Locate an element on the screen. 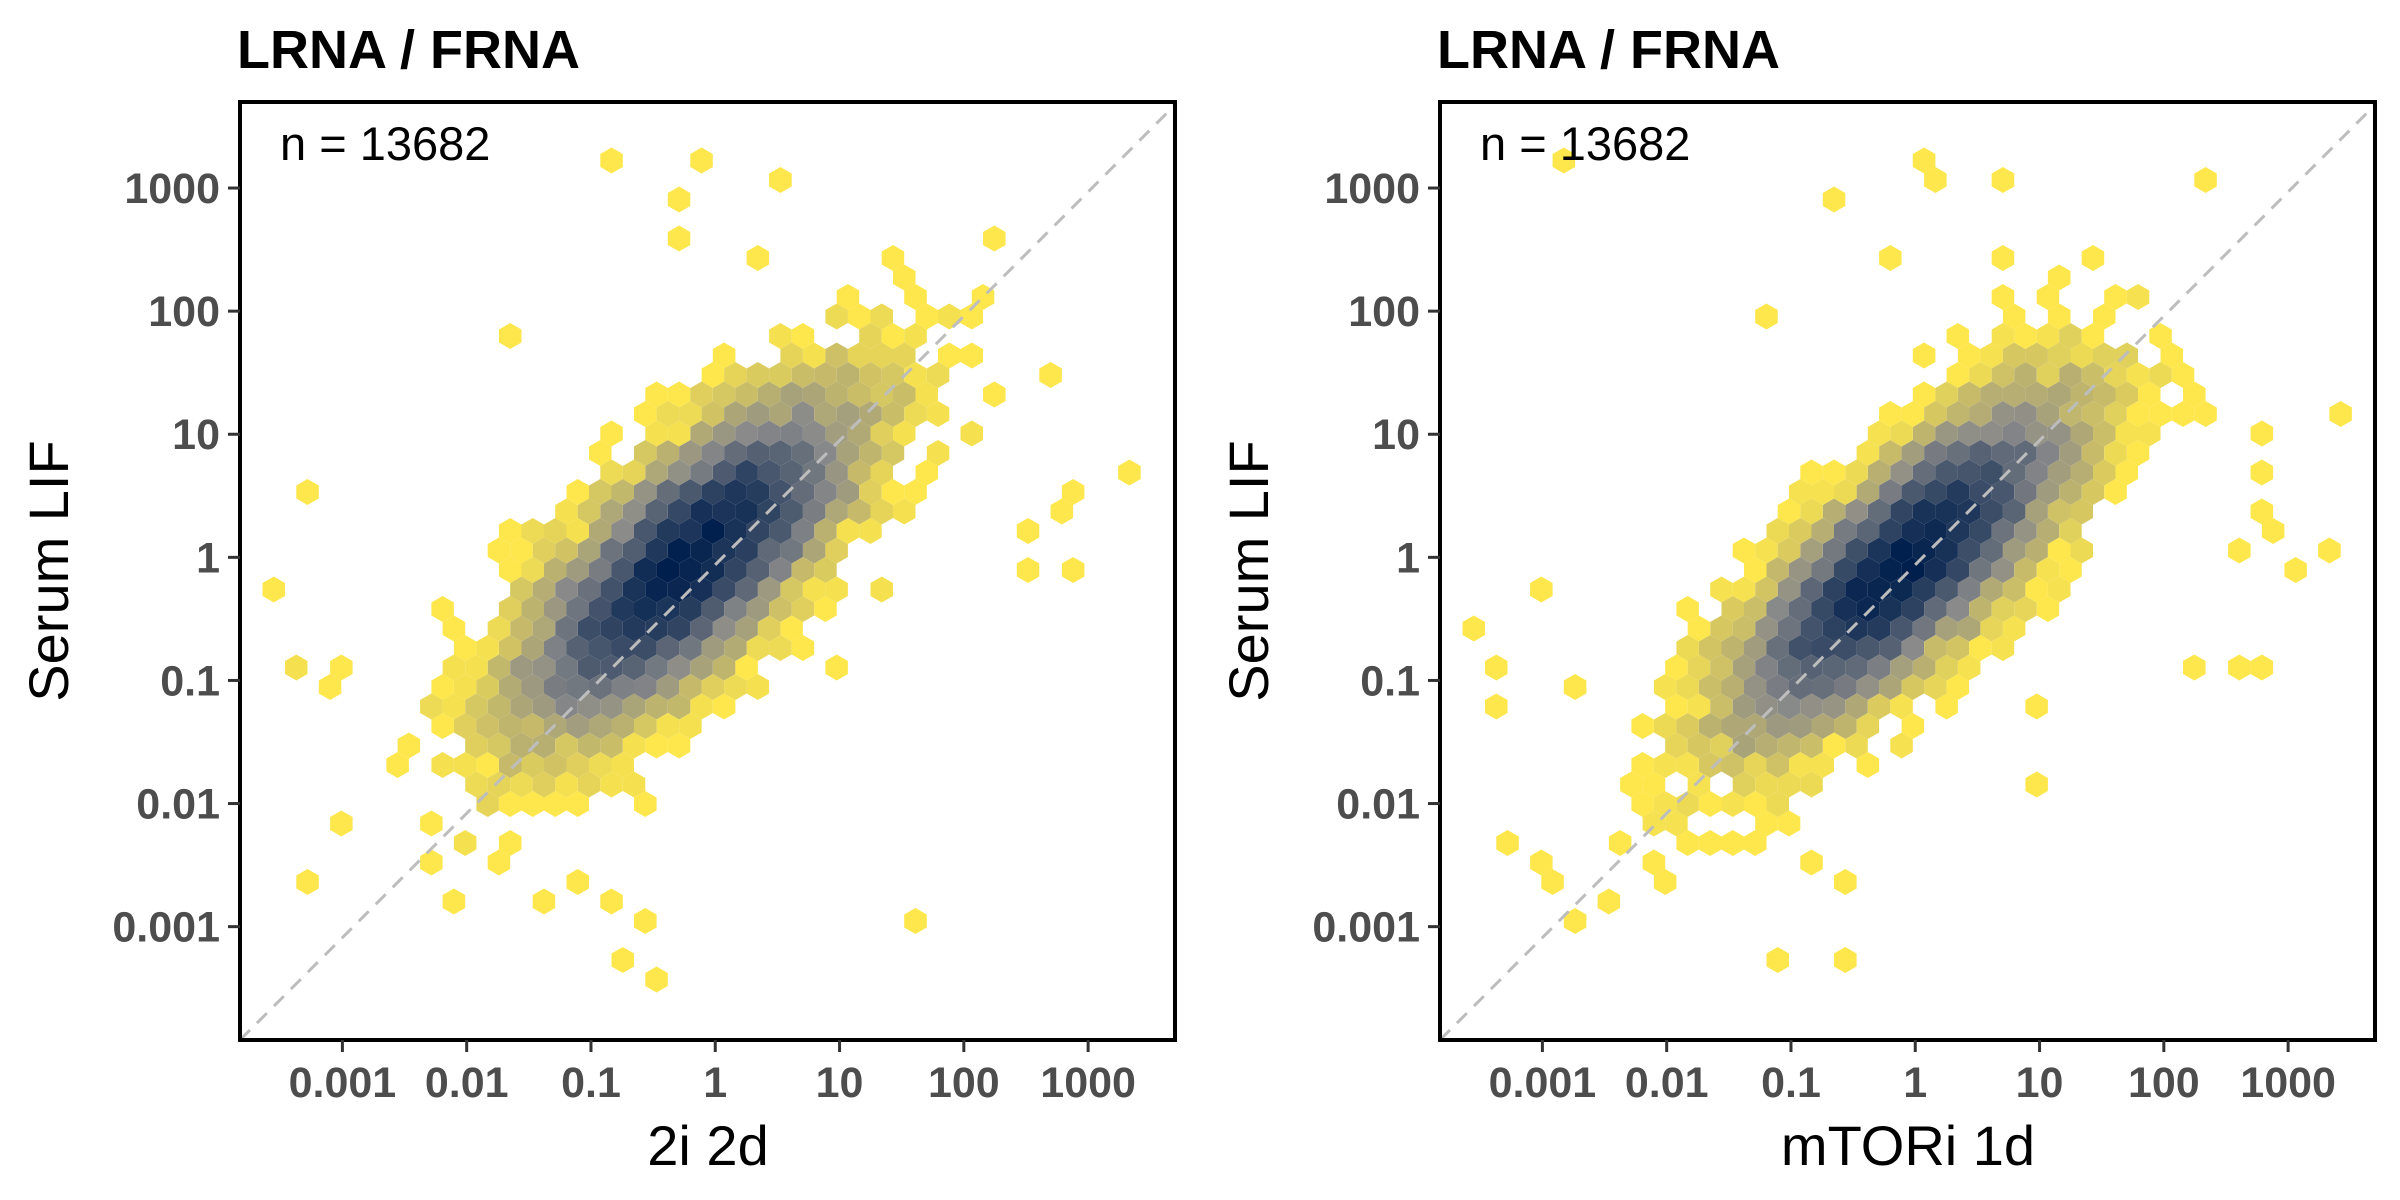  x-tick-label: 100 is located at coordinates (964, 1083).